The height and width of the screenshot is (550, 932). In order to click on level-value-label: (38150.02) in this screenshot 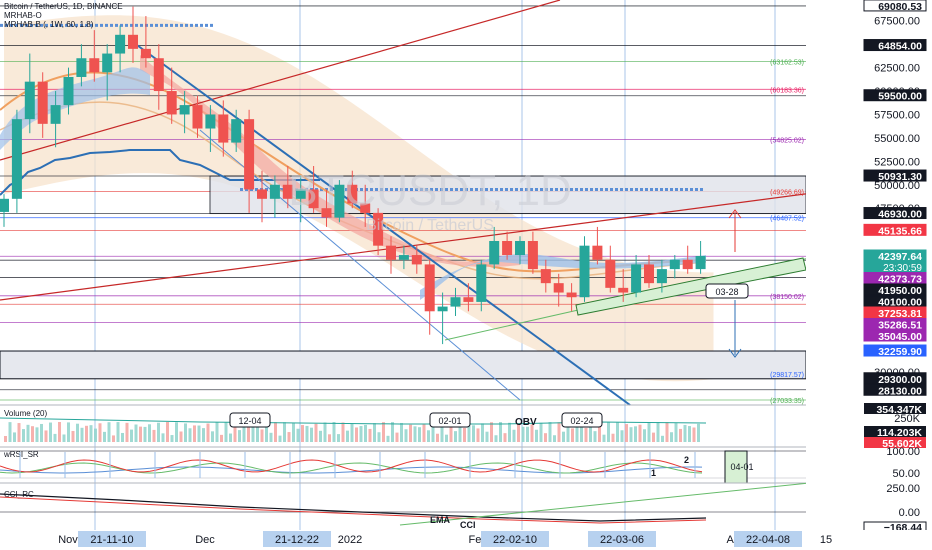, I will do `click(787, 297)`.